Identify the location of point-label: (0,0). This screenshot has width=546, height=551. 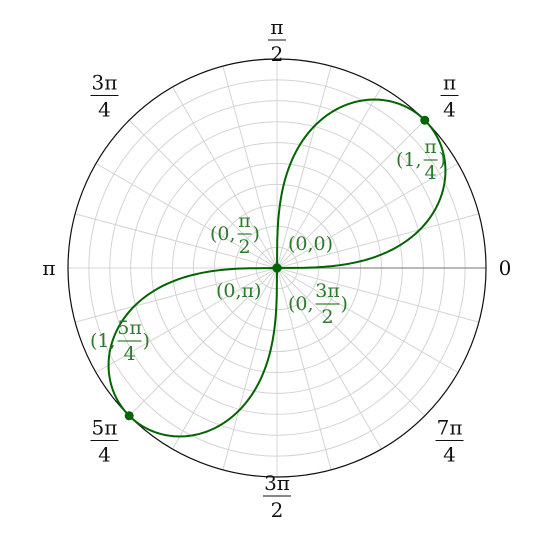
(310, 244).